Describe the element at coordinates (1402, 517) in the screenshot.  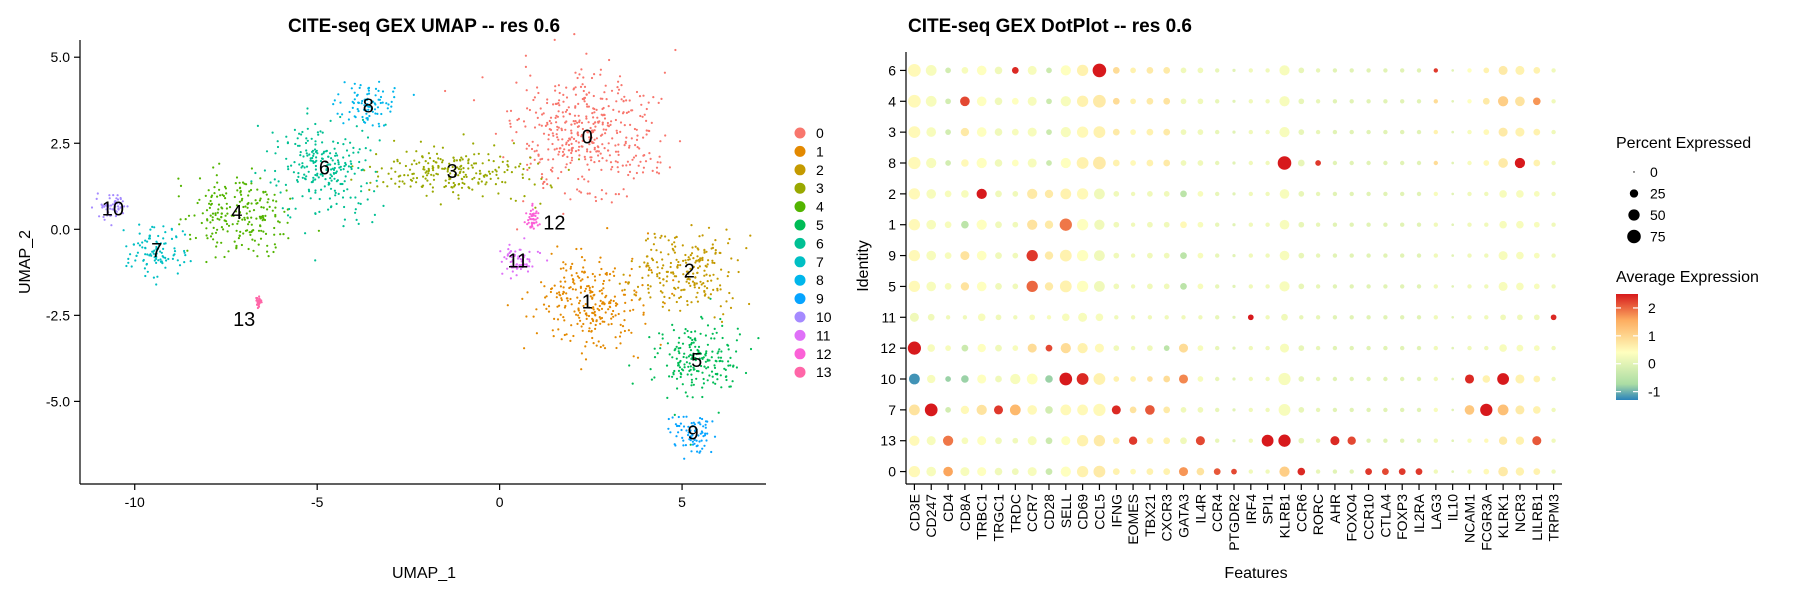
I see `feature-tick-label: FOXP3` at that location.